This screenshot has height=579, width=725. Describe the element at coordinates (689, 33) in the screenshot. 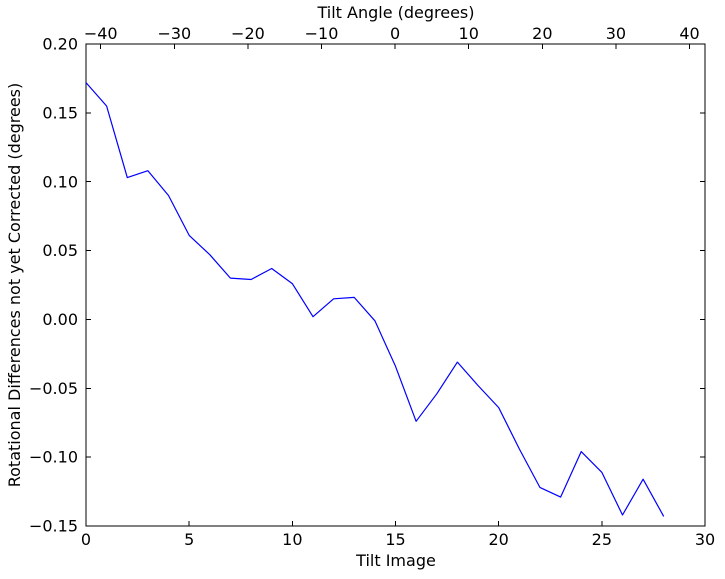

I see `top-x-tick-label: 40` at that location.